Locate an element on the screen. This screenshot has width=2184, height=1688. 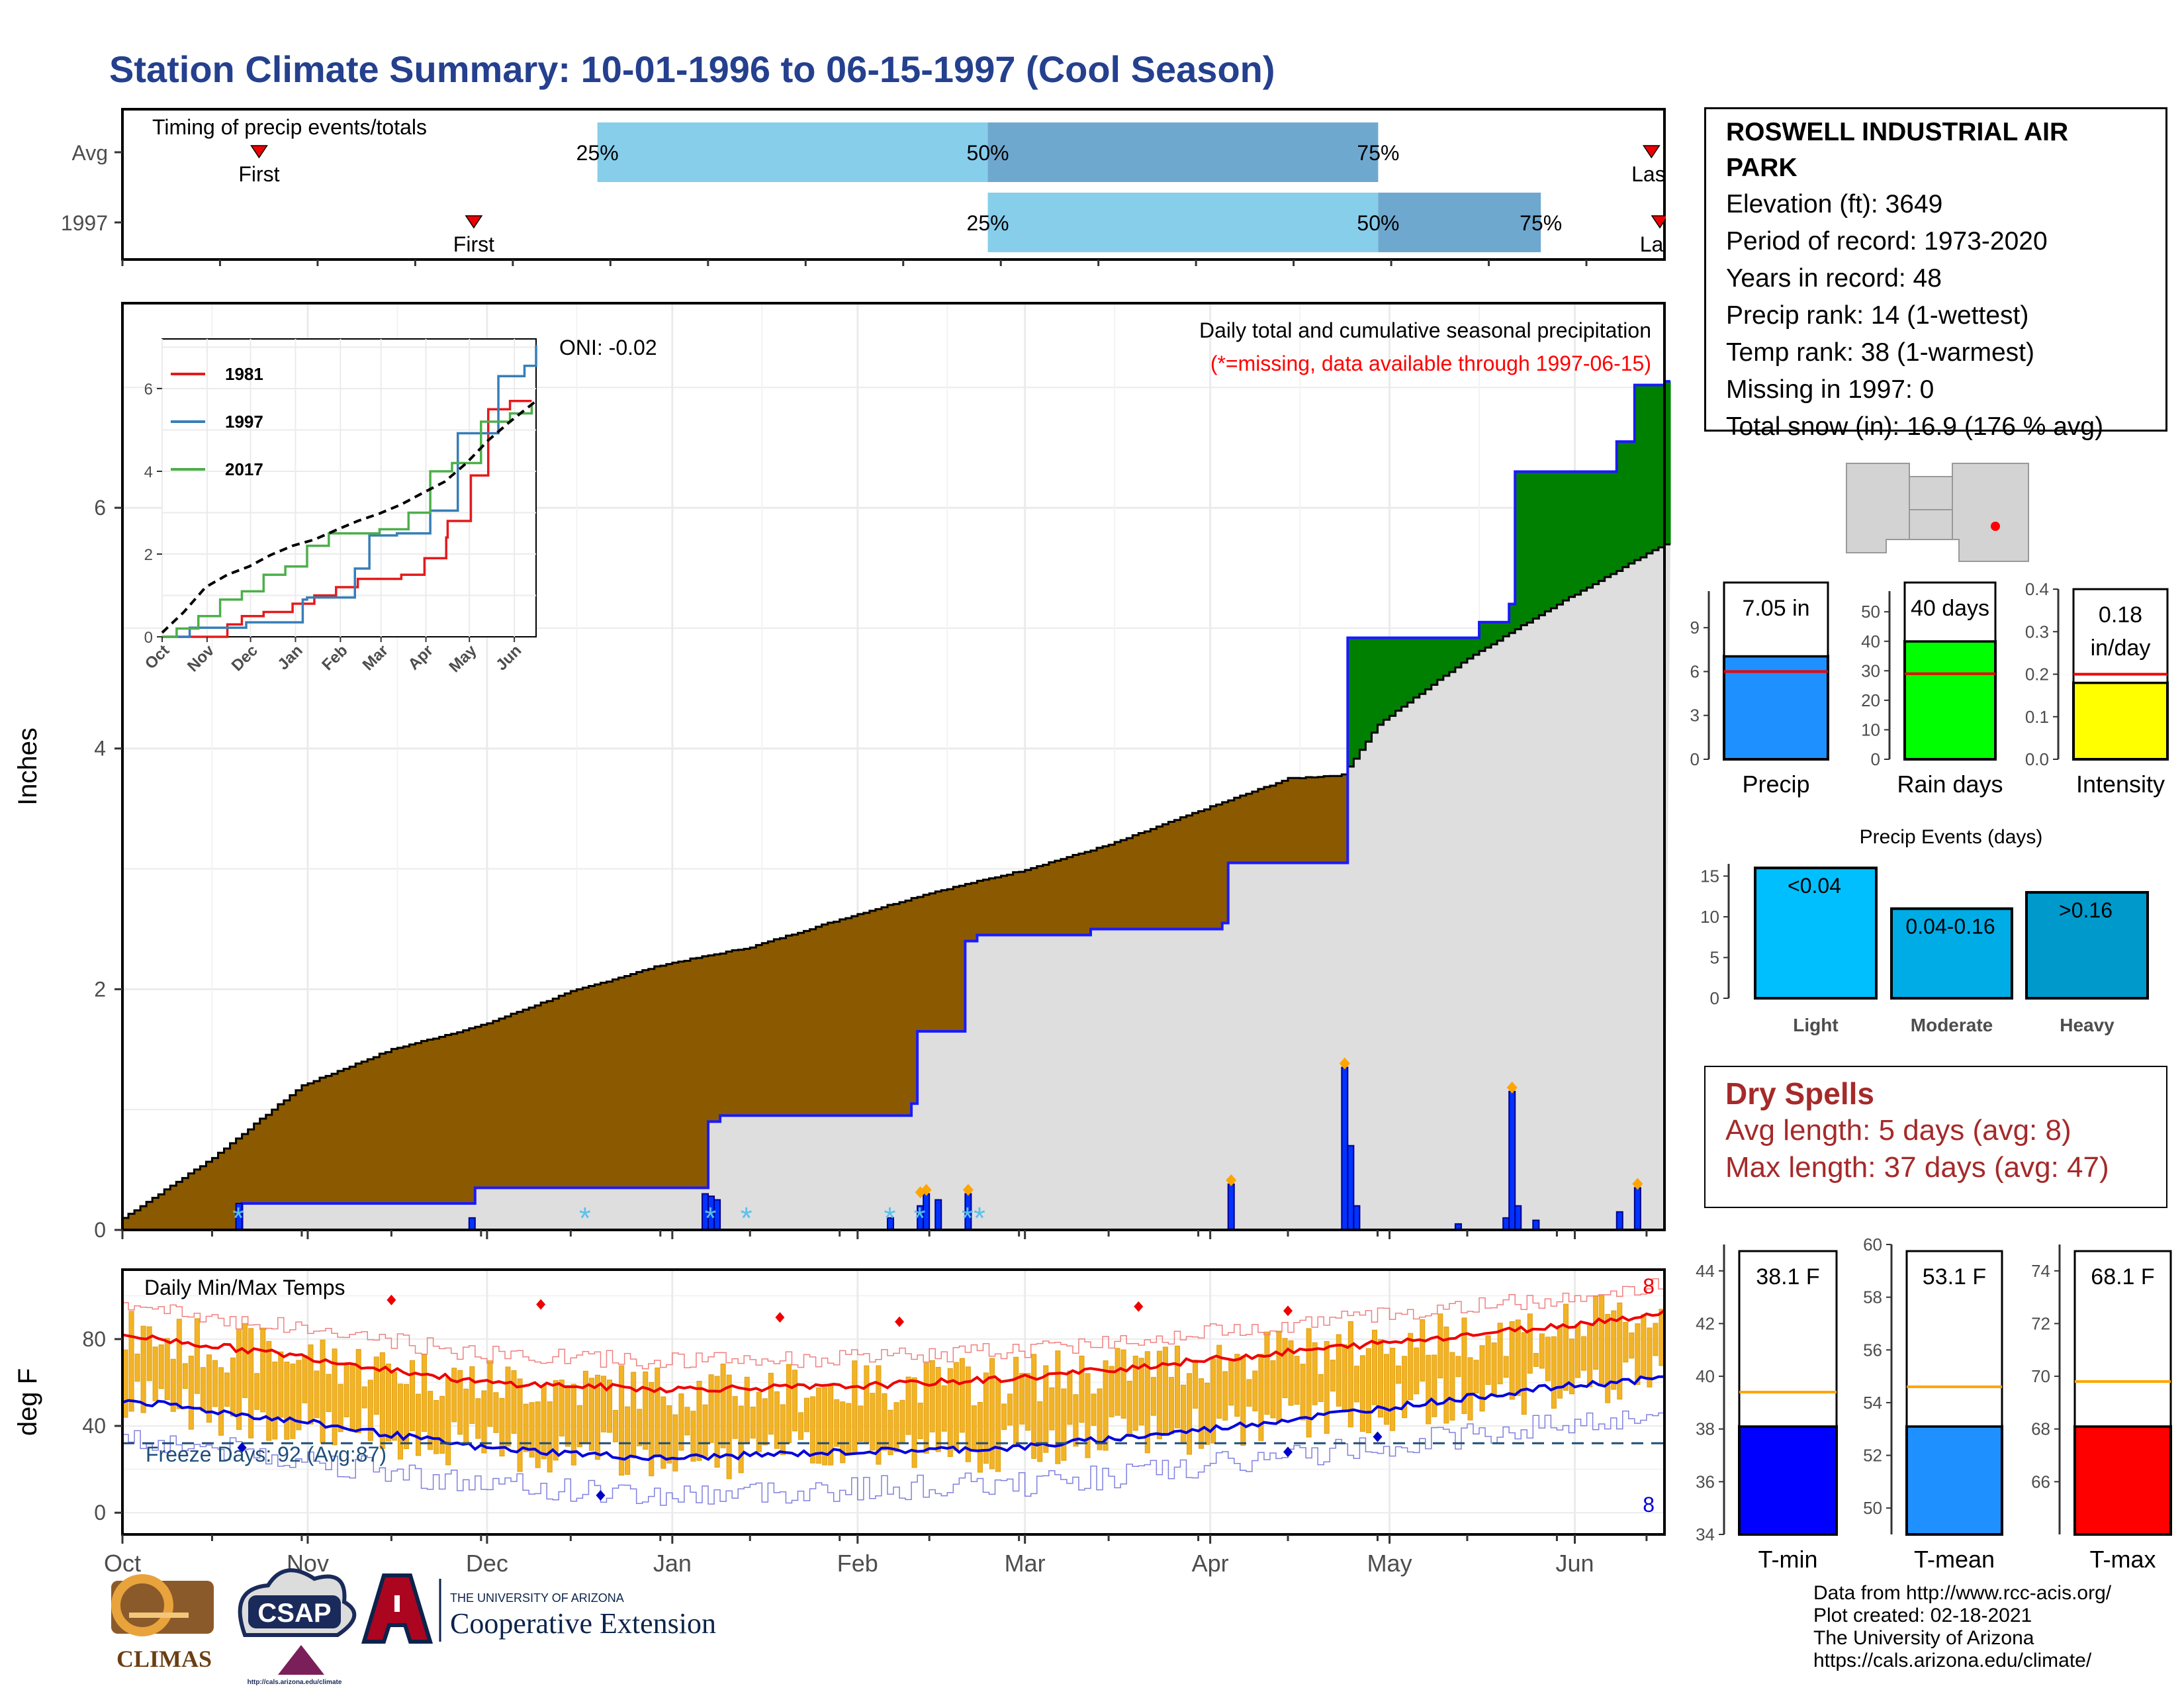
main-ylabel: Inches is located at coordinates (28, 766).